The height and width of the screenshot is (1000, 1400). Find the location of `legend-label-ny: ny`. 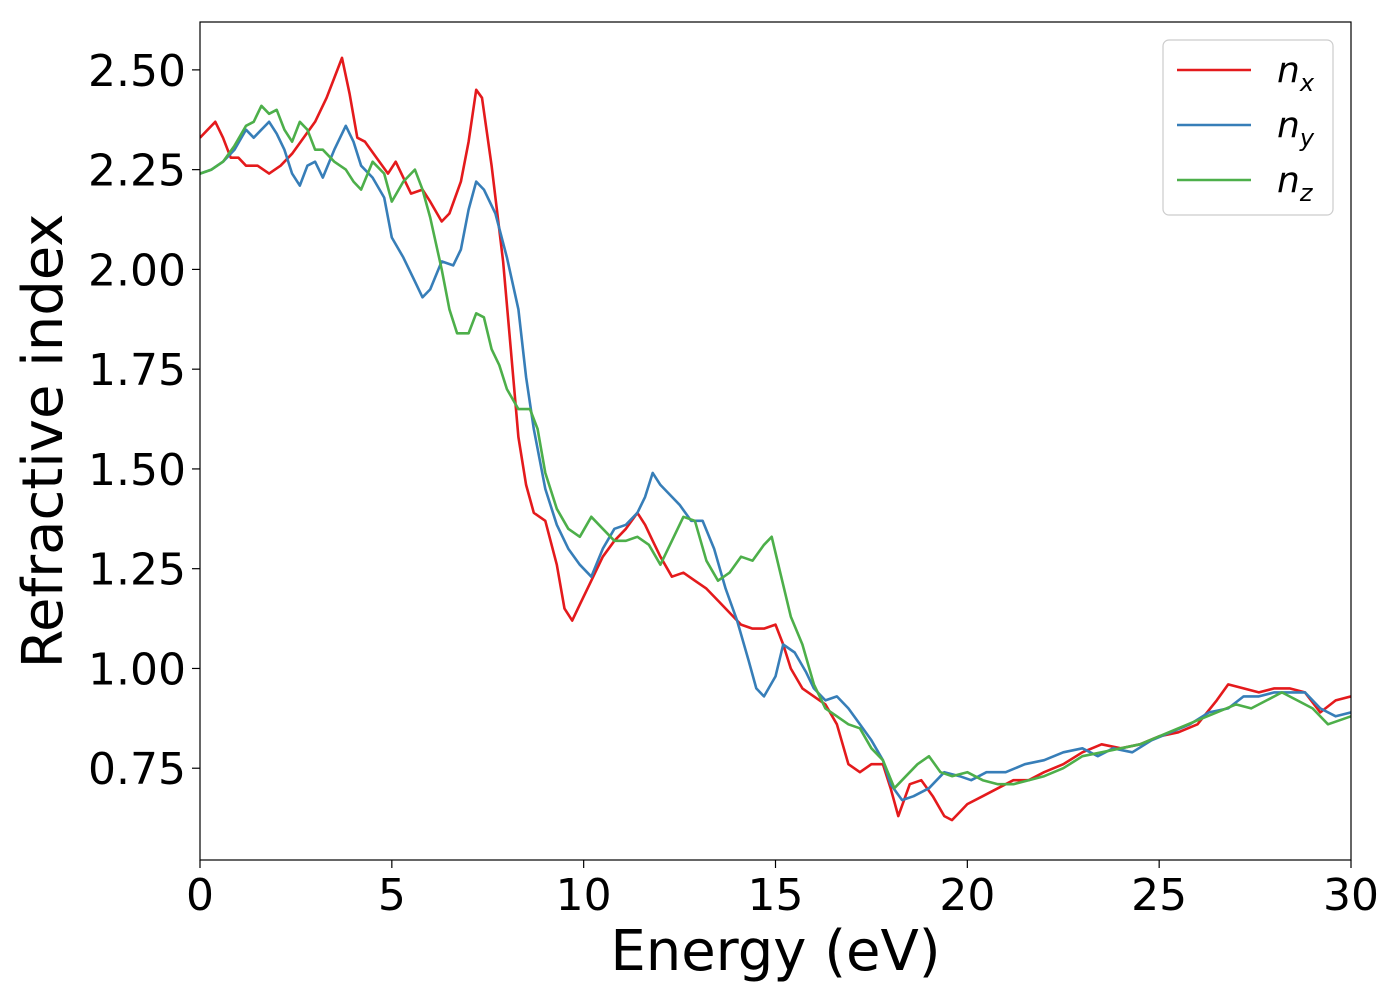

legend-label-ny: ny is located at coordinates (1296, 128).